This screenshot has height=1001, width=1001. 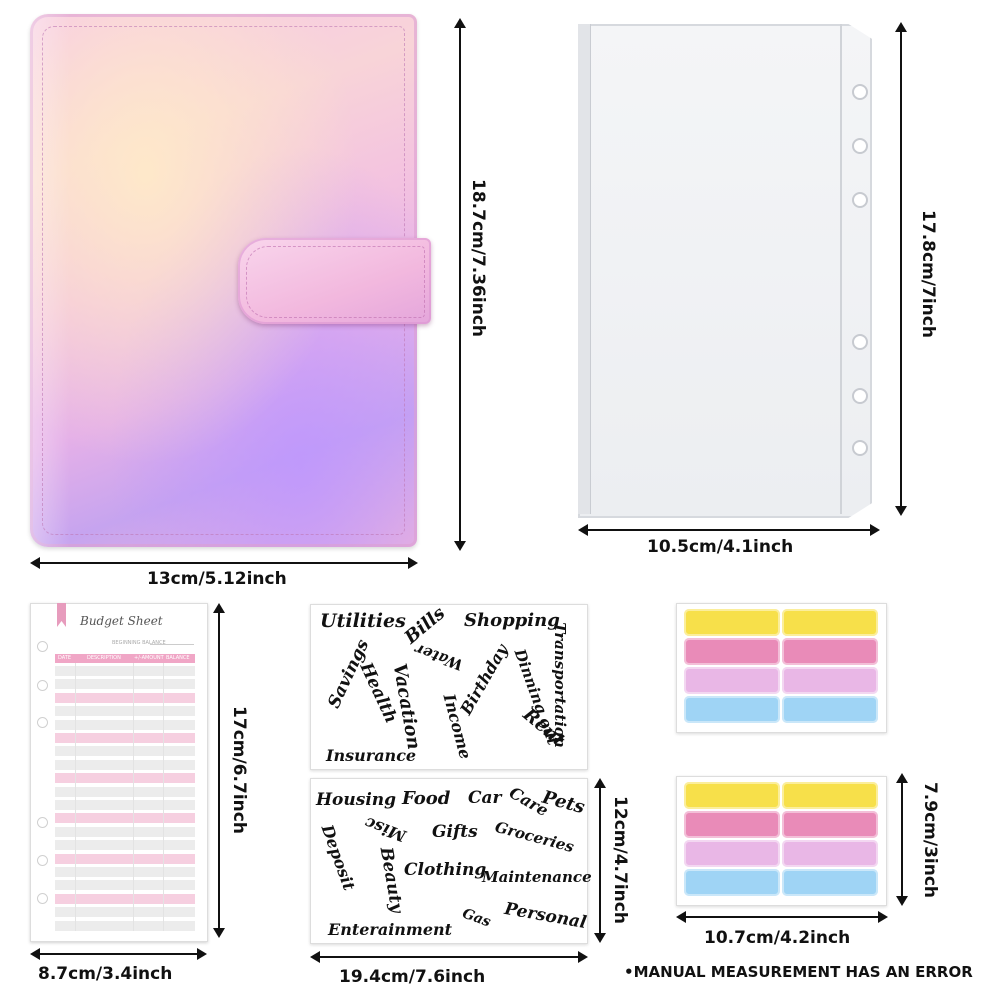 What do you see at coordinates (104, 658) in the screenshot?
I see `col-description: DESCRIPTION` at bounding box center [104, 658].